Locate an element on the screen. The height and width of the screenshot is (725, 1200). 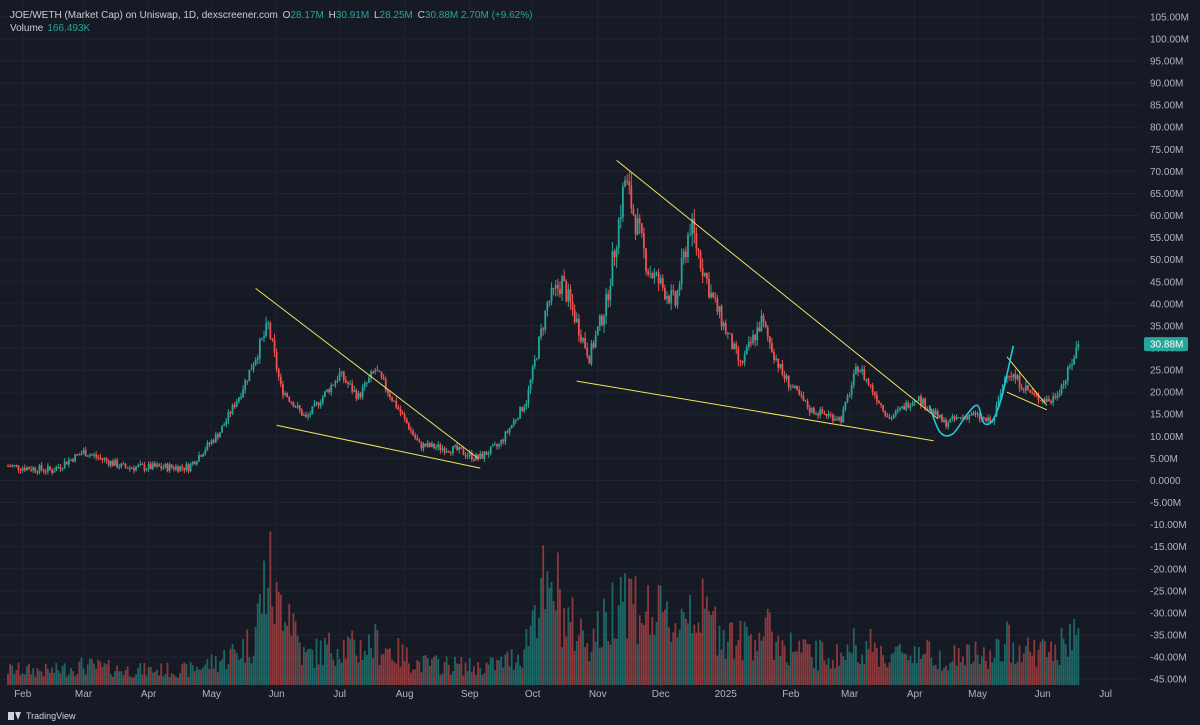
high-label: H is located at coordinates (332, 15).